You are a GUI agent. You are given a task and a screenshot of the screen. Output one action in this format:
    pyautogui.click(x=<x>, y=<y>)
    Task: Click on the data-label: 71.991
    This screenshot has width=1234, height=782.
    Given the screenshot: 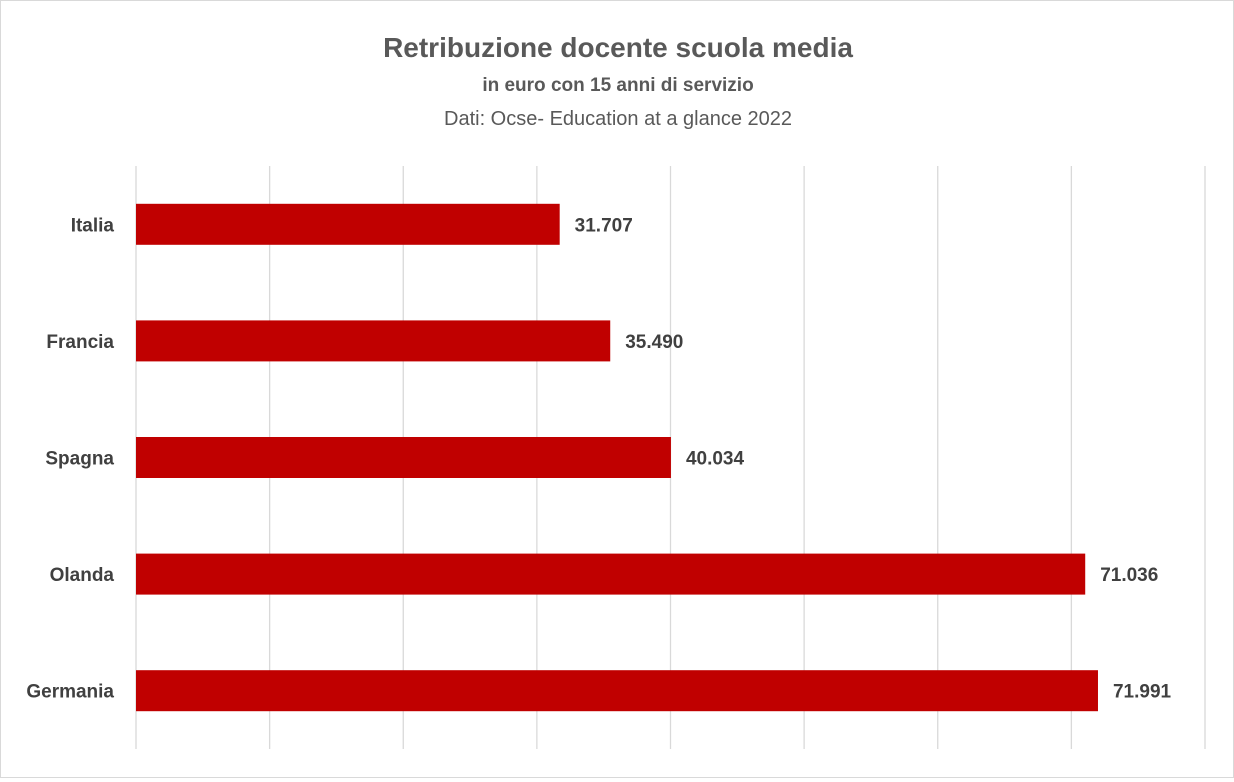 What is the action you would take?
    pyautogui.click(x=1142, y=692)
    